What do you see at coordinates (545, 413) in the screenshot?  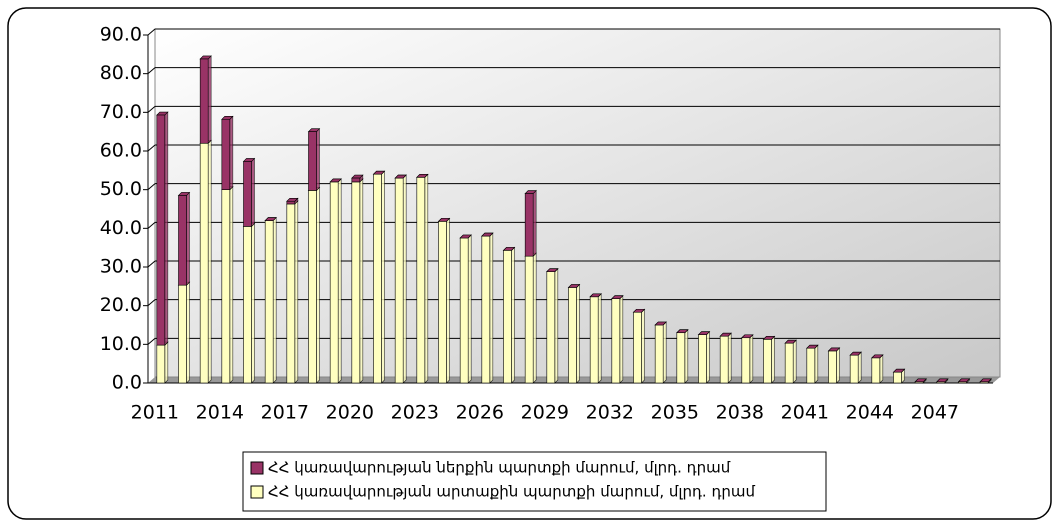 I see `x-tick-label: 2029` at bounding box center [545, 413].